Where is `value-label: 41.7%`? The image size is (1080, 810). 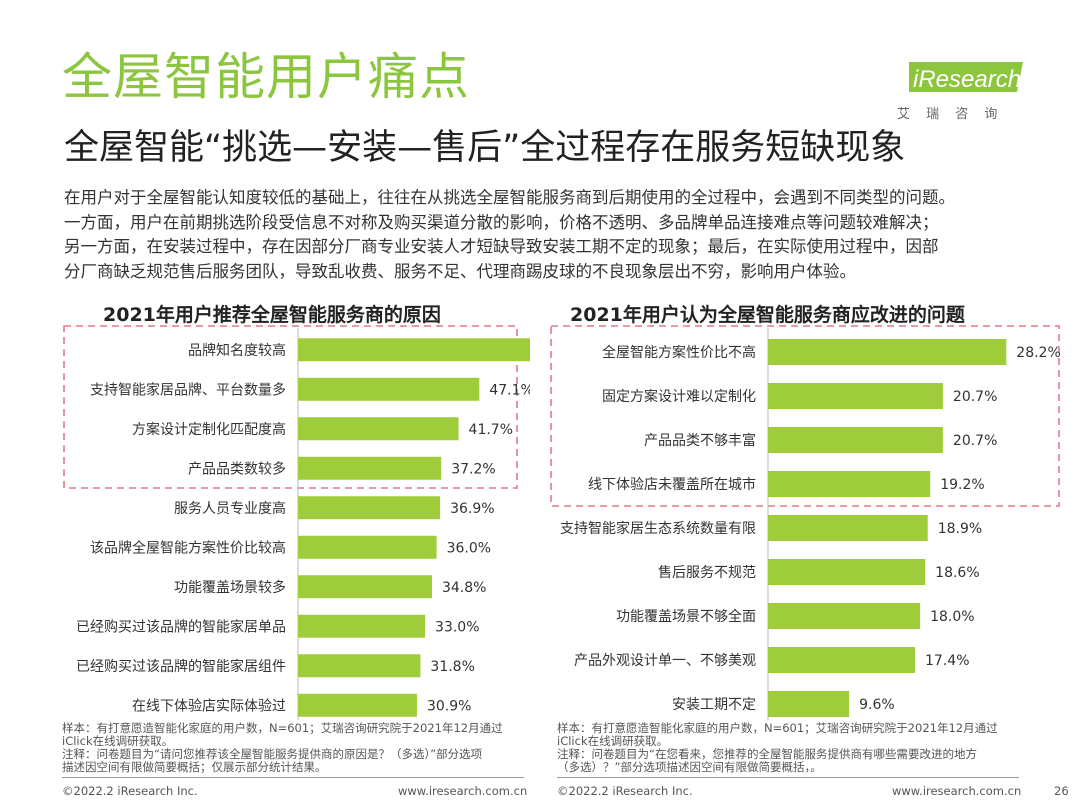 value-label: 41.7% is located at coordinates (491, 430).